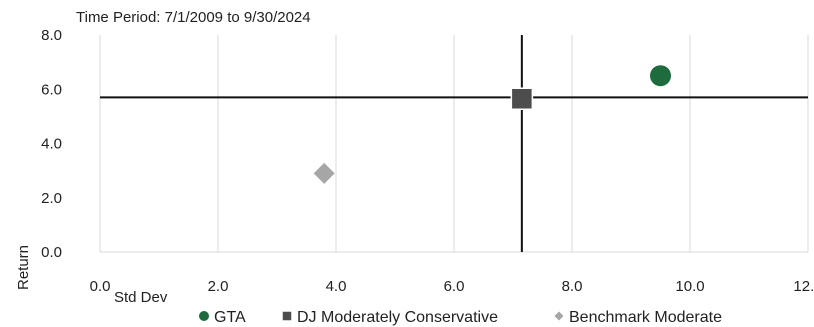 The image size is (814, 327). I want to click on chart-subtitle: Time Period: 7/1/2009 to 9/30/2024, so click(193, 17).